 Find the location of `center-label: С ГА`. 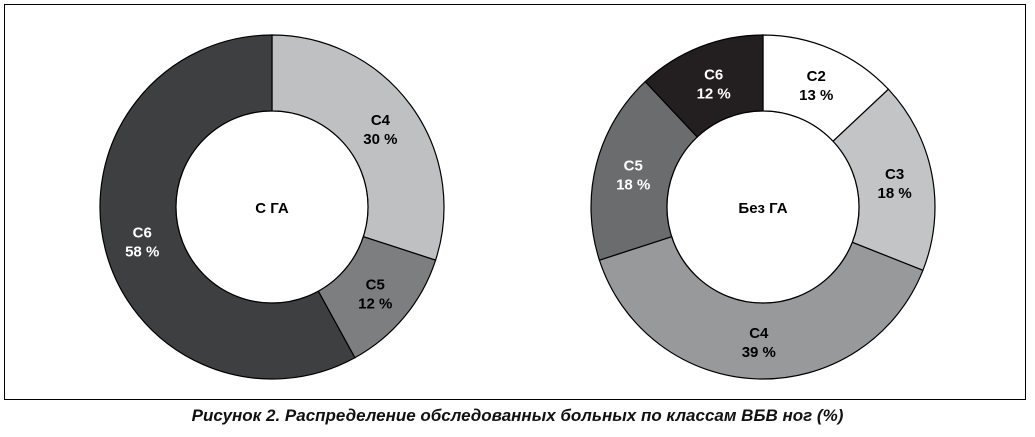

center-label: С ГА is located at coordinates (272, 208).